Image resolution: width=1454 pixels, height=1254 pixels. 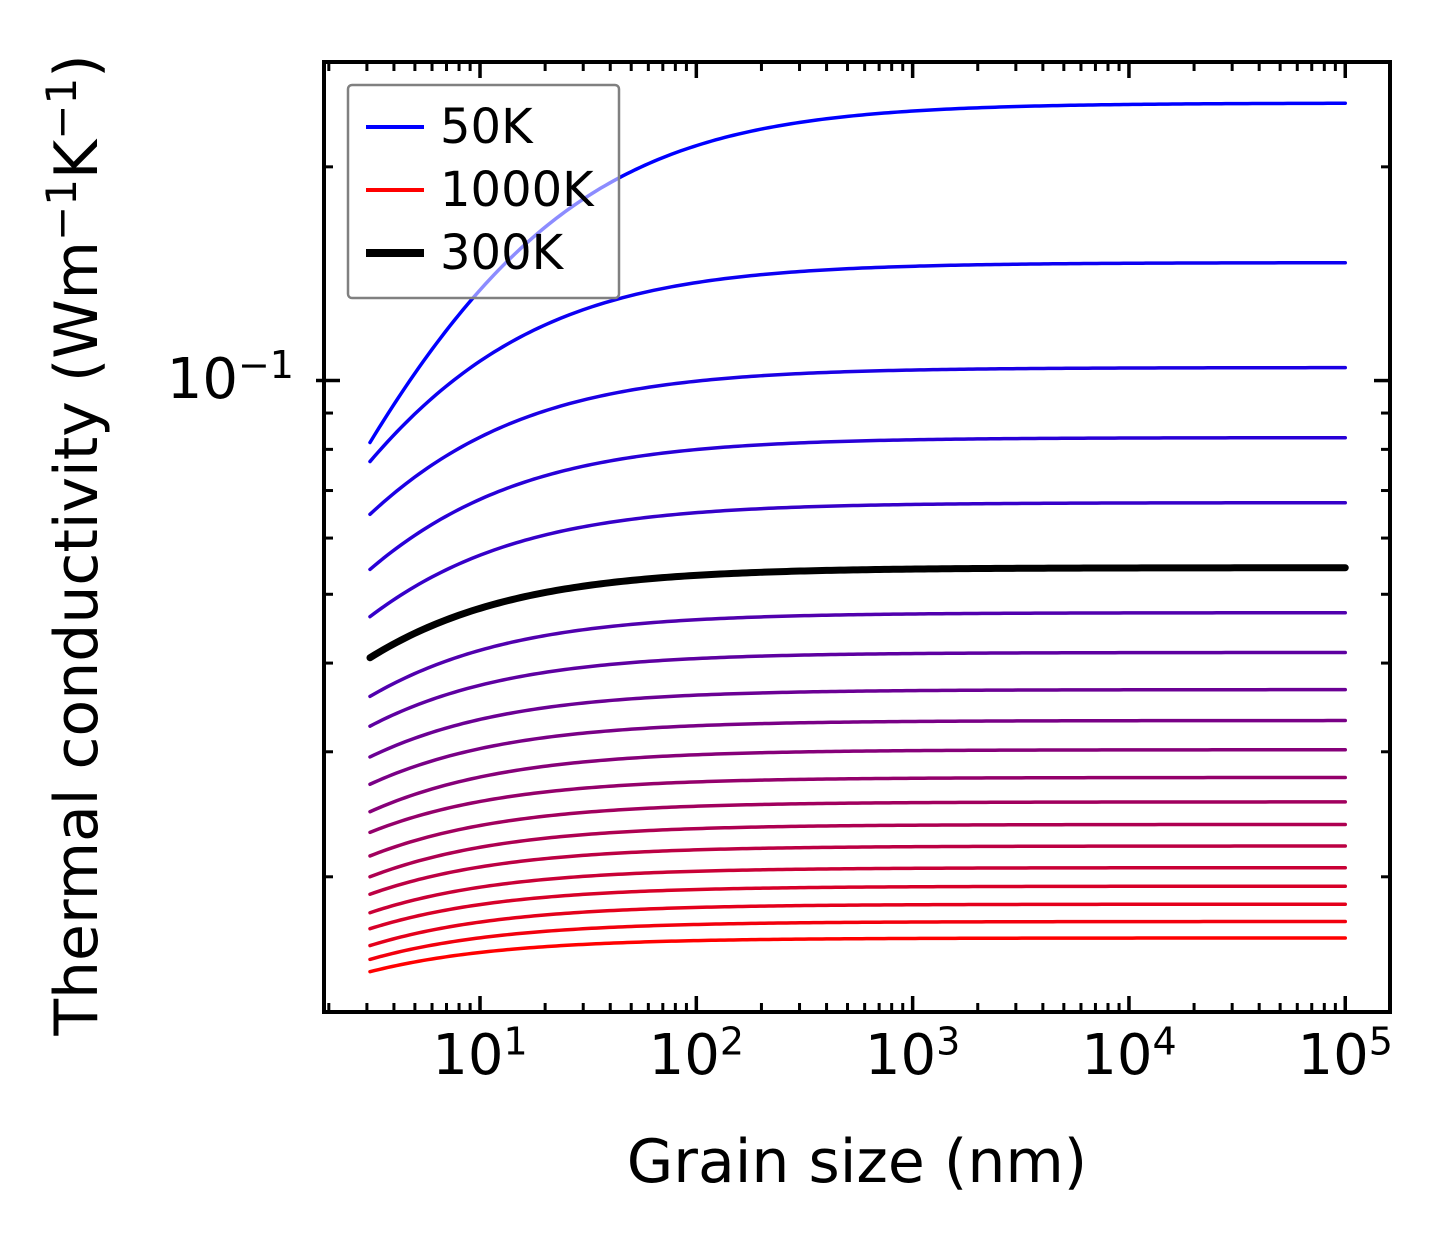 I want to click on series-line-800K, so click(x=858, y=890).